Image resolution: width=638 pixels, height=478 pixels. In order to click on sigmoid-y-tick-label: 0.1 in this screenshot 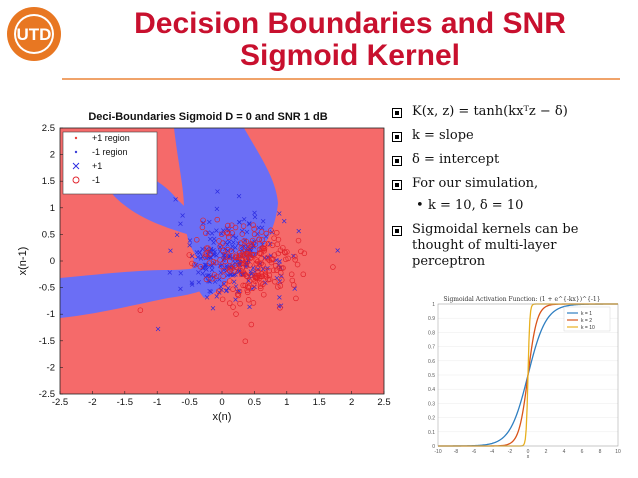, I will do `click(431, 433)`.